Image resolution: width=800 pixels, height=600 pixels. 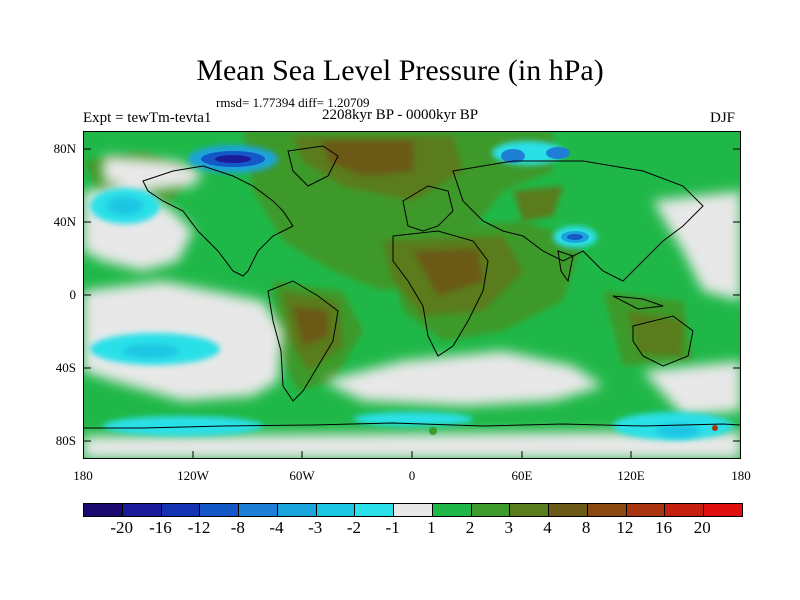 What do you see at coordinates (509, 527) in the screenshot?
I see `colorbar-label: 3` at bounding box center [509, 527].